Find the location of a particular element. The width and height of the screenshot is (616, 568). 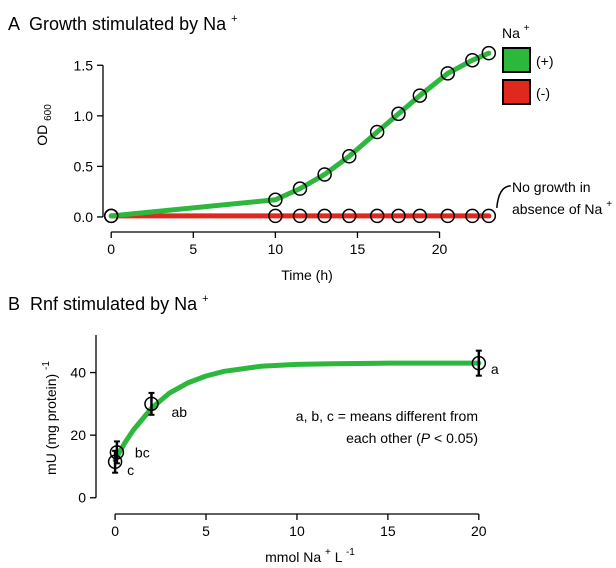

panel-b-note-line-2: each other (P < 0.05) is located at coordinates (412, 438).